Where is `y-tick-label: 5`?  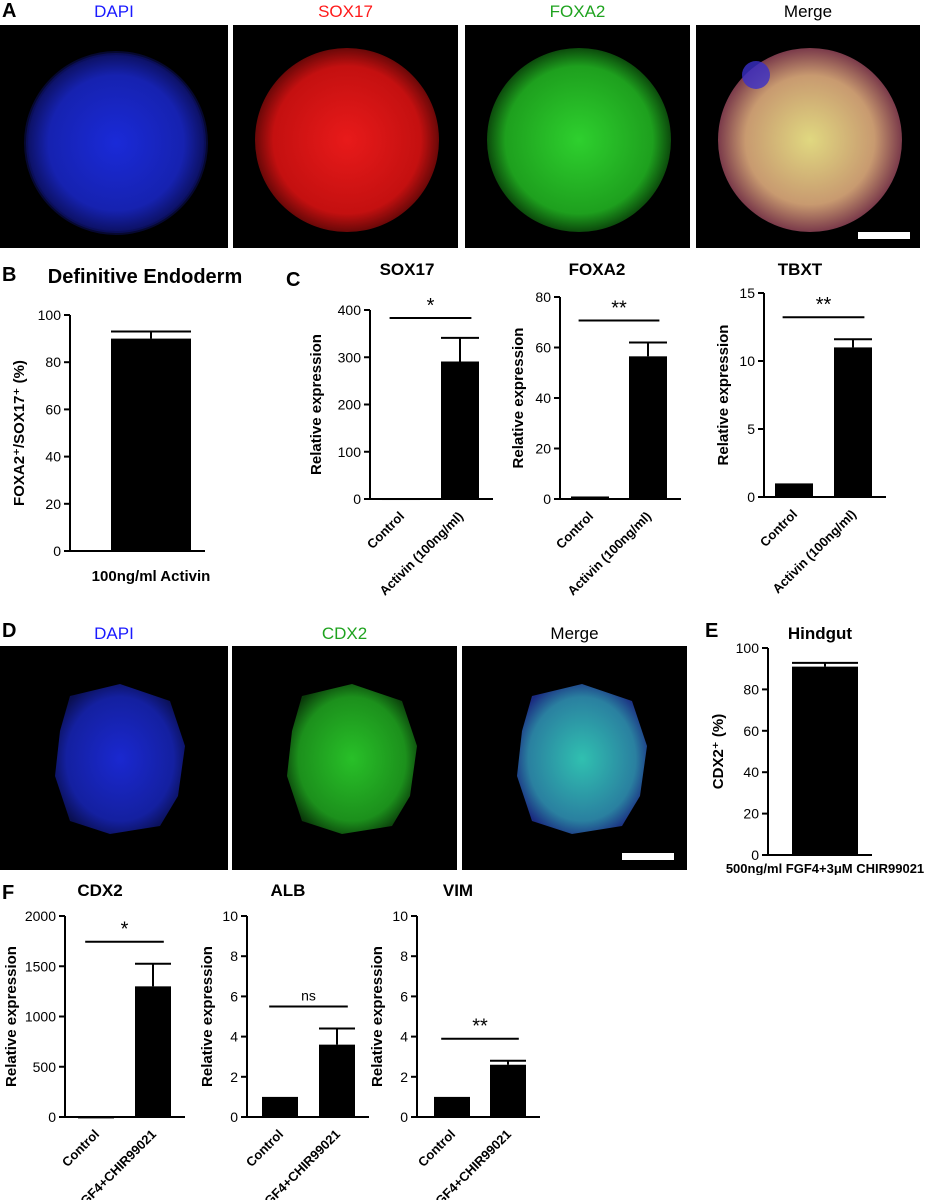
y-tick-label: 5 is located at coordinates (751, 429).